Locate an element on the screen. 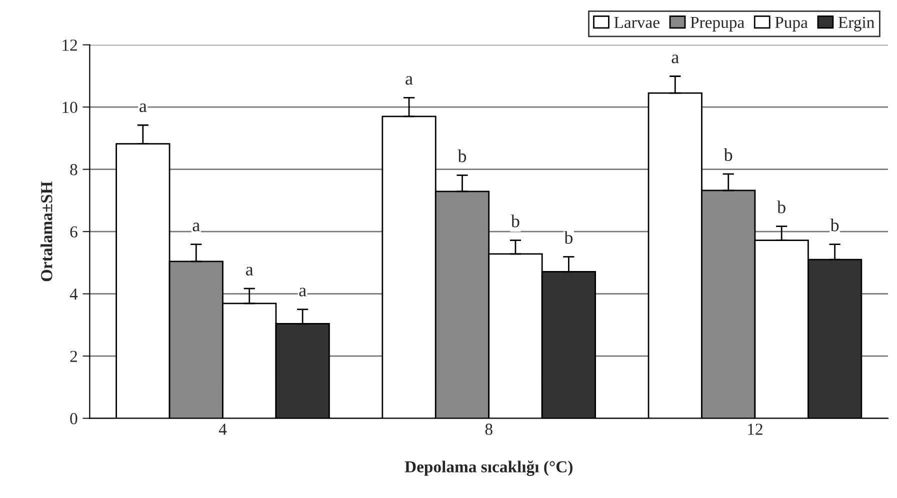  y-axis-title: Ortalama±SH is located at coordinates (46, 231).